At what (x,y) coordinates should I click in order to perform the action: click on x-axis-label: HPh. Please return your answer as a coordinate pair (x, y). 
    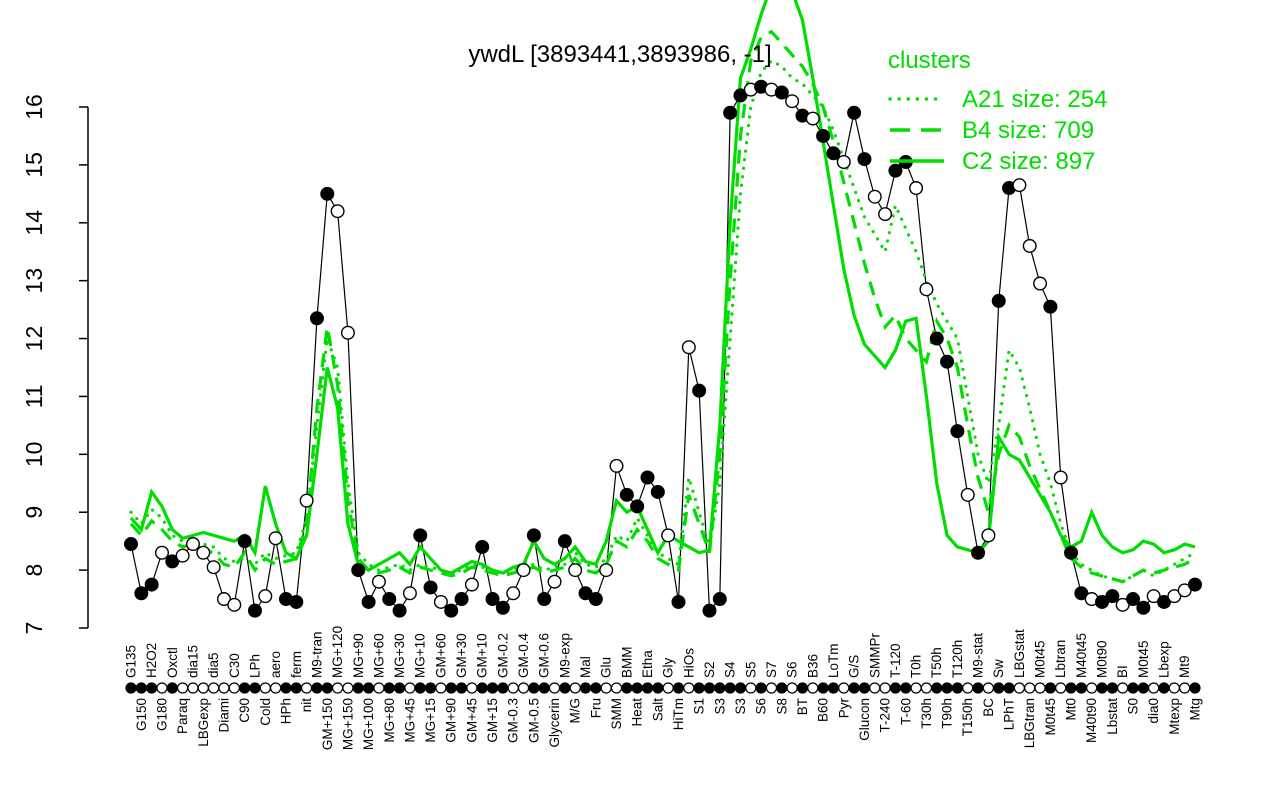
    Looking at the image, I should click on (285, 711).